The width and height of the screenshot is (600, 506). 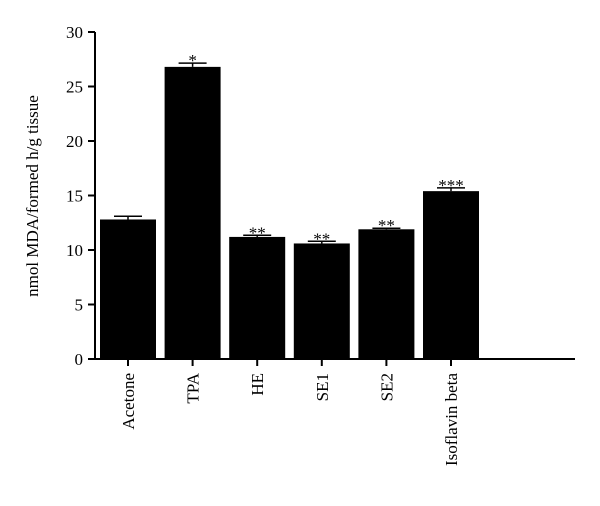 What do you see at coordinates (451, 185) in the screenshot?
I see `significance-label: ***` at bounding box center [451, 185].